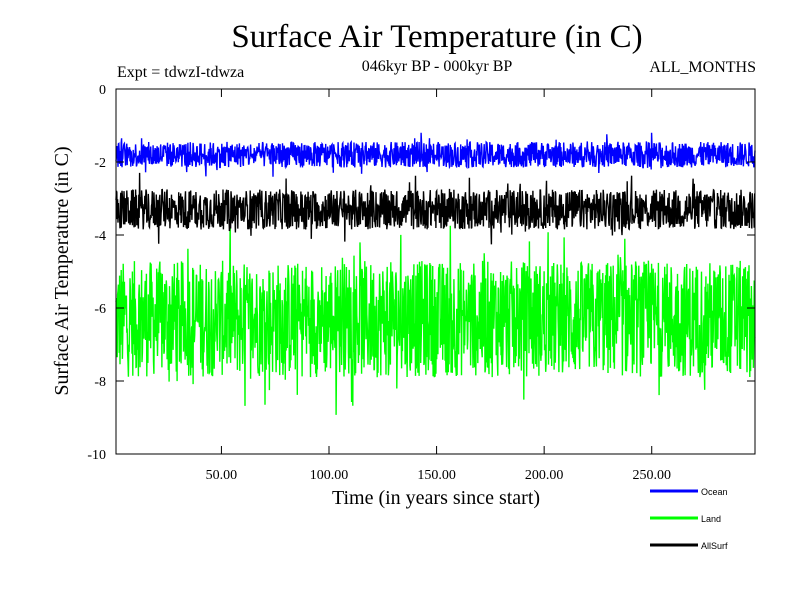 This screenshot has height=600, width=800. I want to click on x-axis-label: Time (in years since start), so click(436, 498).